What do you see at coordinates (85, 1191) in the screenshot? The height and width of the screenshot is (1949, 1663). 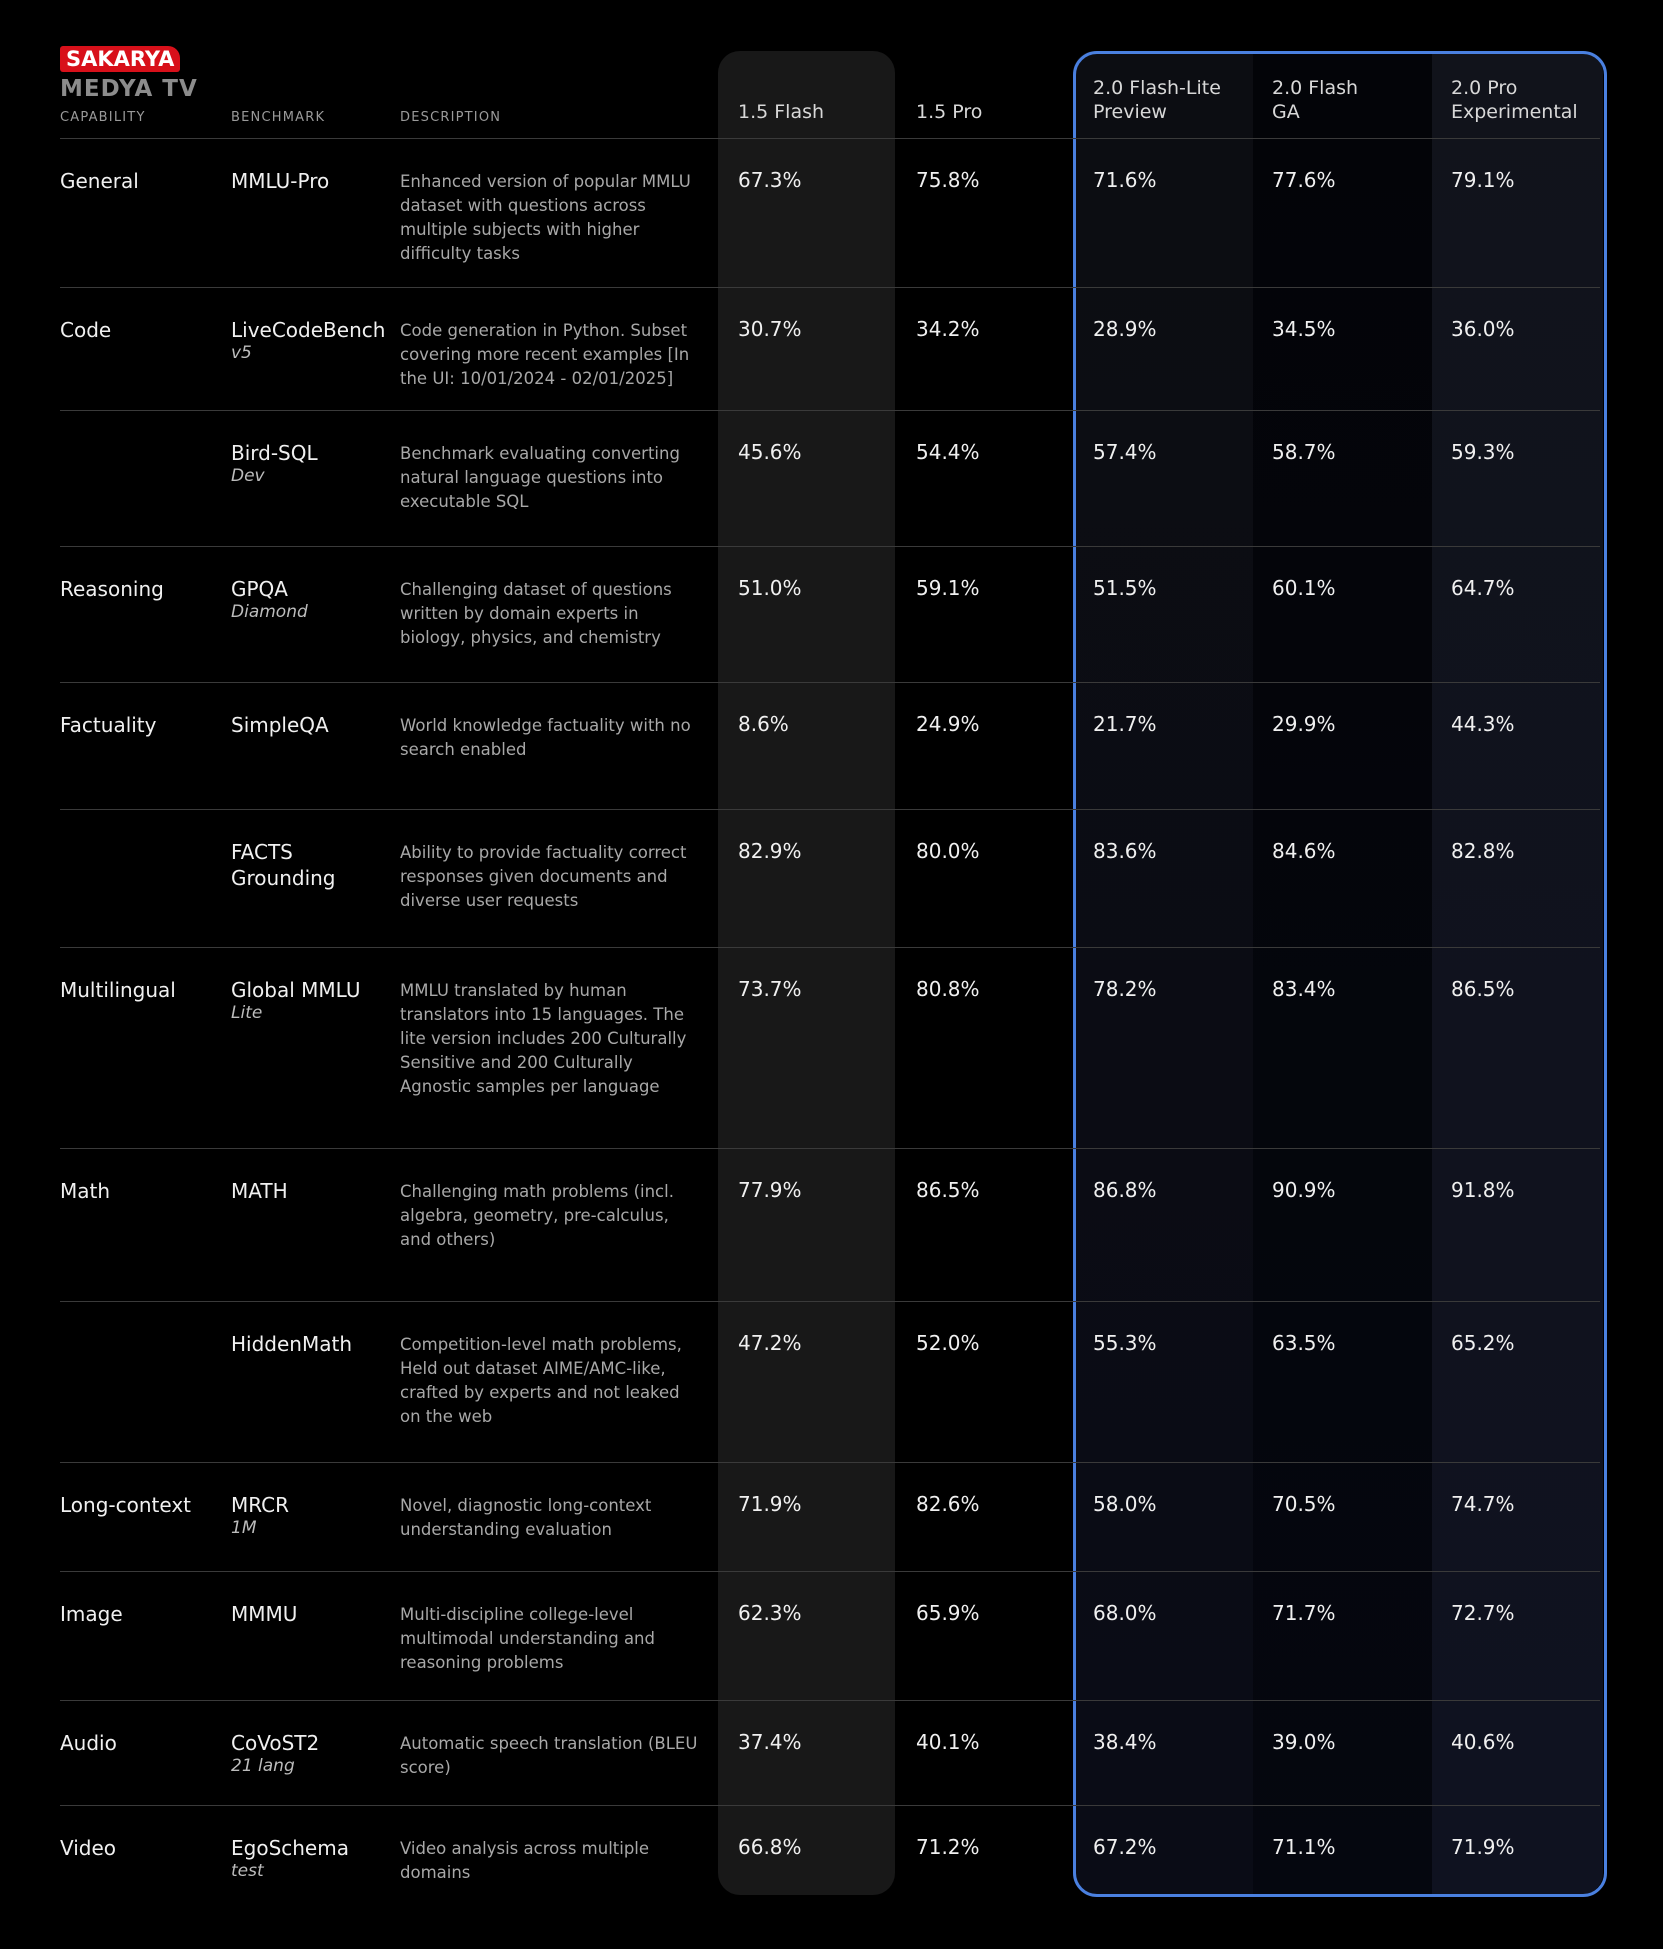 I see `capability: Math` at bounding box center [85, 1191].